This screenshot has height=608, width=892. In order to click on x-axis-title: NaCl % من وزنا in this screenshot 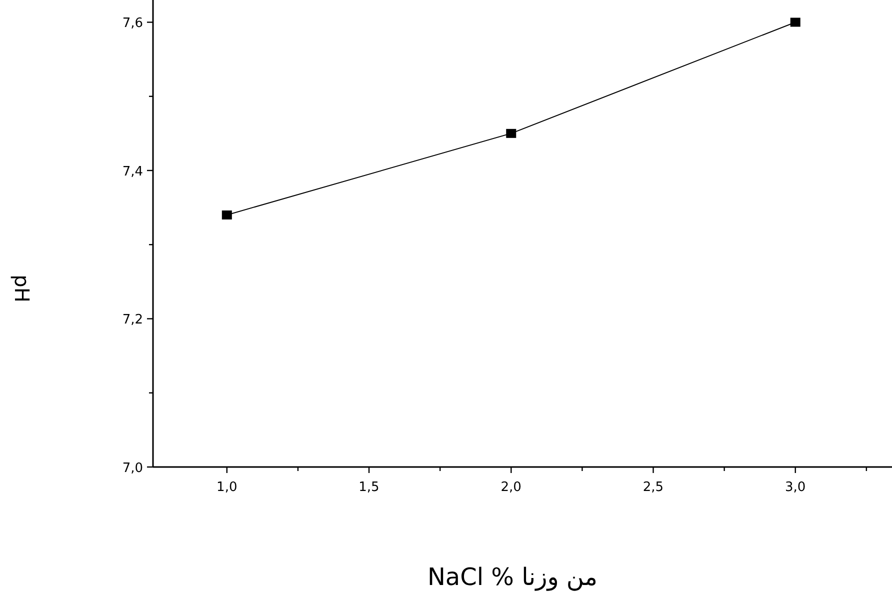, I will do `click(512, 577)`.